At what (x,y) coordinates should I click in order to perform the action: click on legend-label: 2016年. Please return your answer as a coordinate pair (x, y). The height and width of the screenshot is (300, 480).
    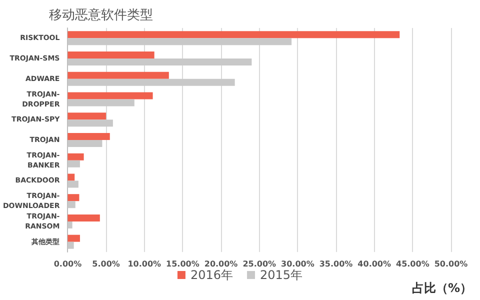
    Looking at the image, I should click on (212, 275).